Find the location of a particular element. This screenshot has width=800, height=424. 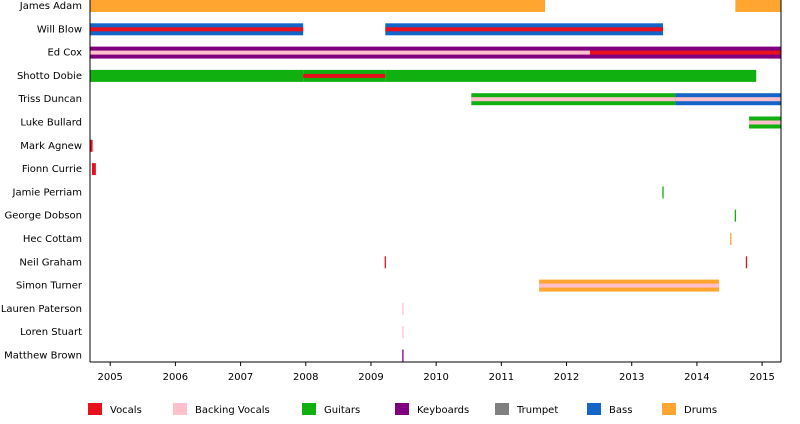

x-tick-label: 2010 is located at coordinates (435, 377).